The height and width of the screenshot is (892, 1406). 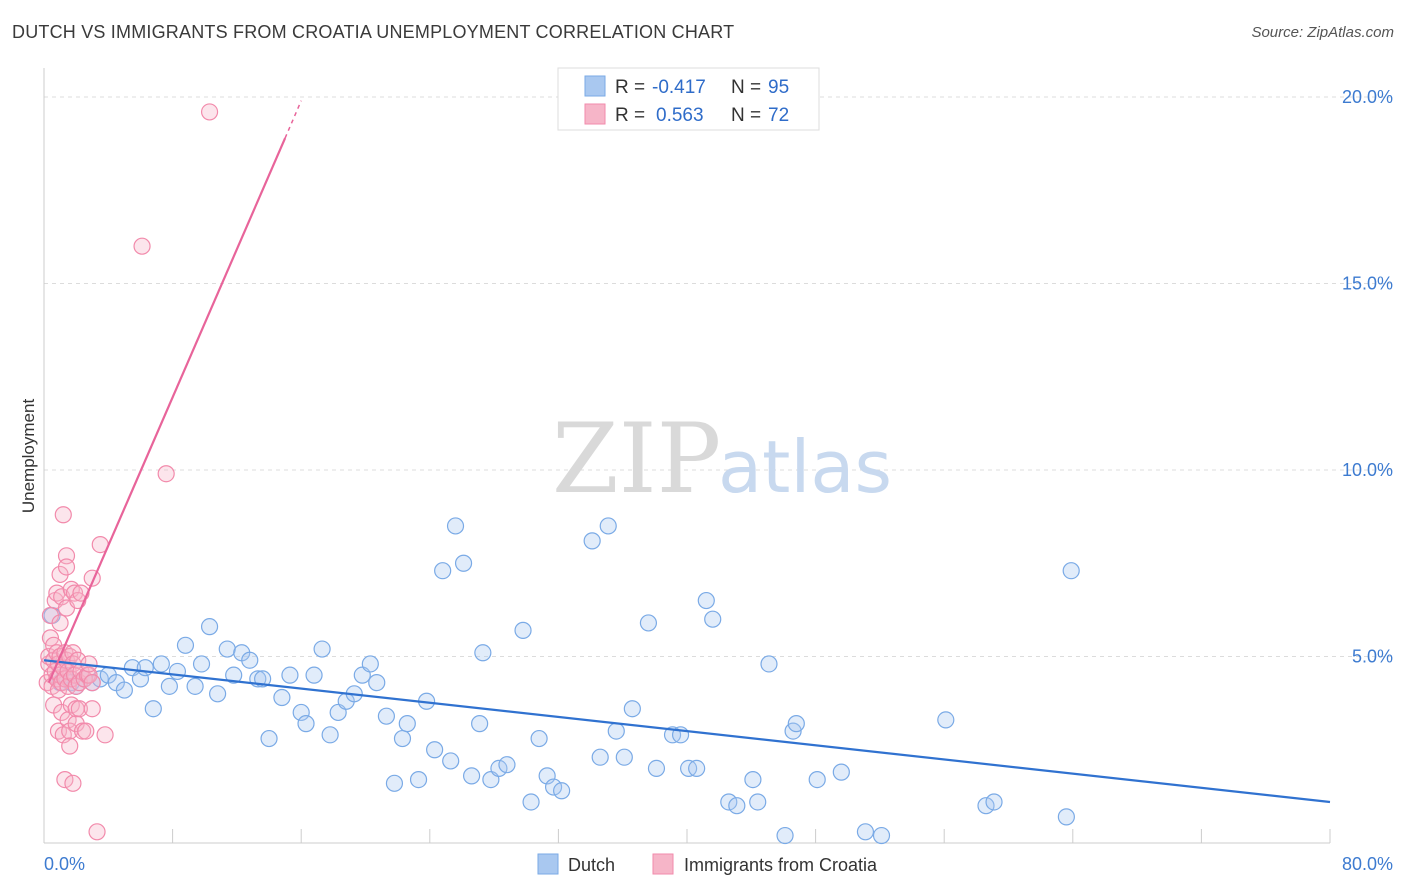 What do you see at coordinates (781, 865) in the screenshot?
I see `bottom-legend-label-croatia: Immigrants from Croatia` at bounding box center [781, 865].